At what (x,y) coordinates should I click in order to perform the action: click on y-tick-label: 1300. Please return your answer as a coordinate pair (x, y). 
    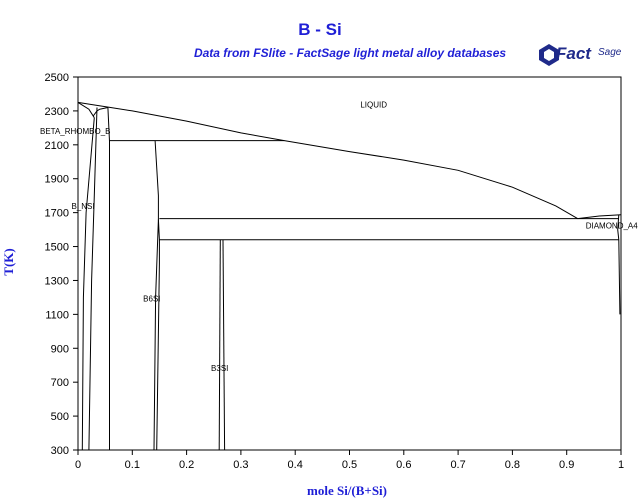
    Looking at the image, I should click on (57, 281).